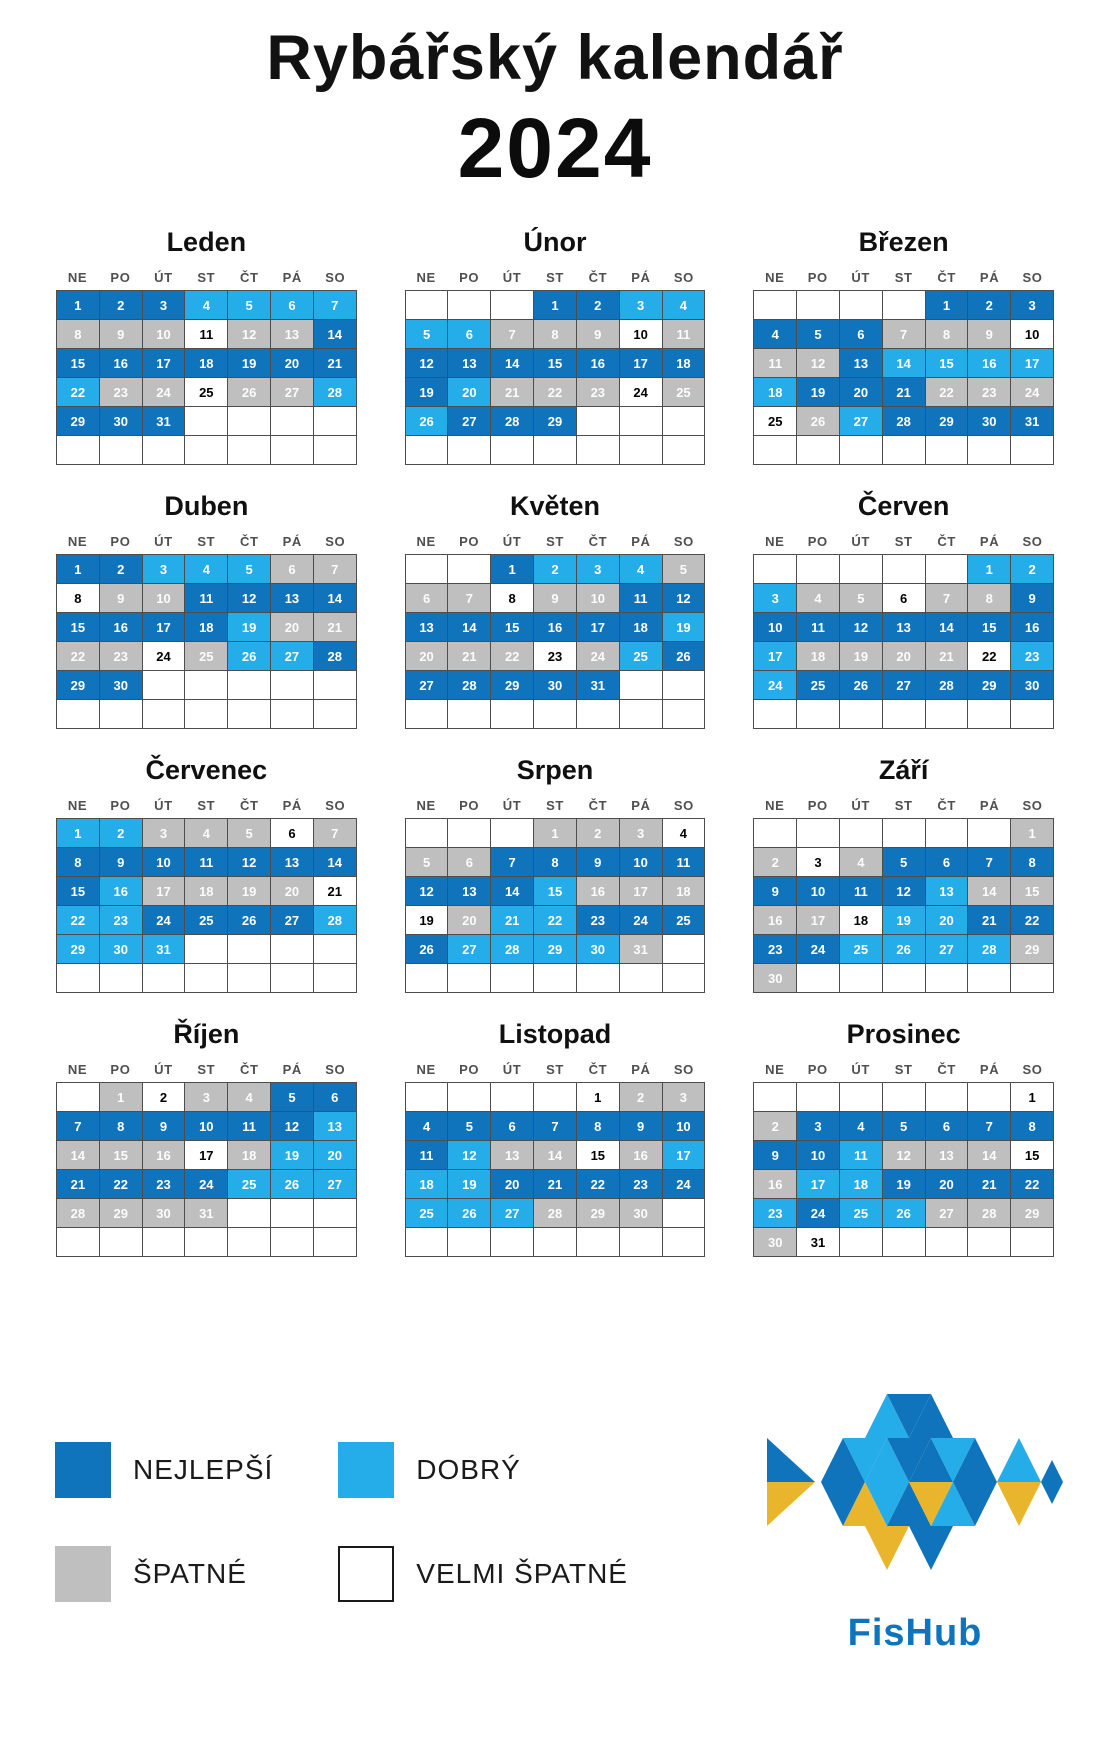 This screenshot has width=1110, height=1750. Describe the element at coordinates (366, 1470) in the screenshot. I see `legend-swatch-good` at that location.